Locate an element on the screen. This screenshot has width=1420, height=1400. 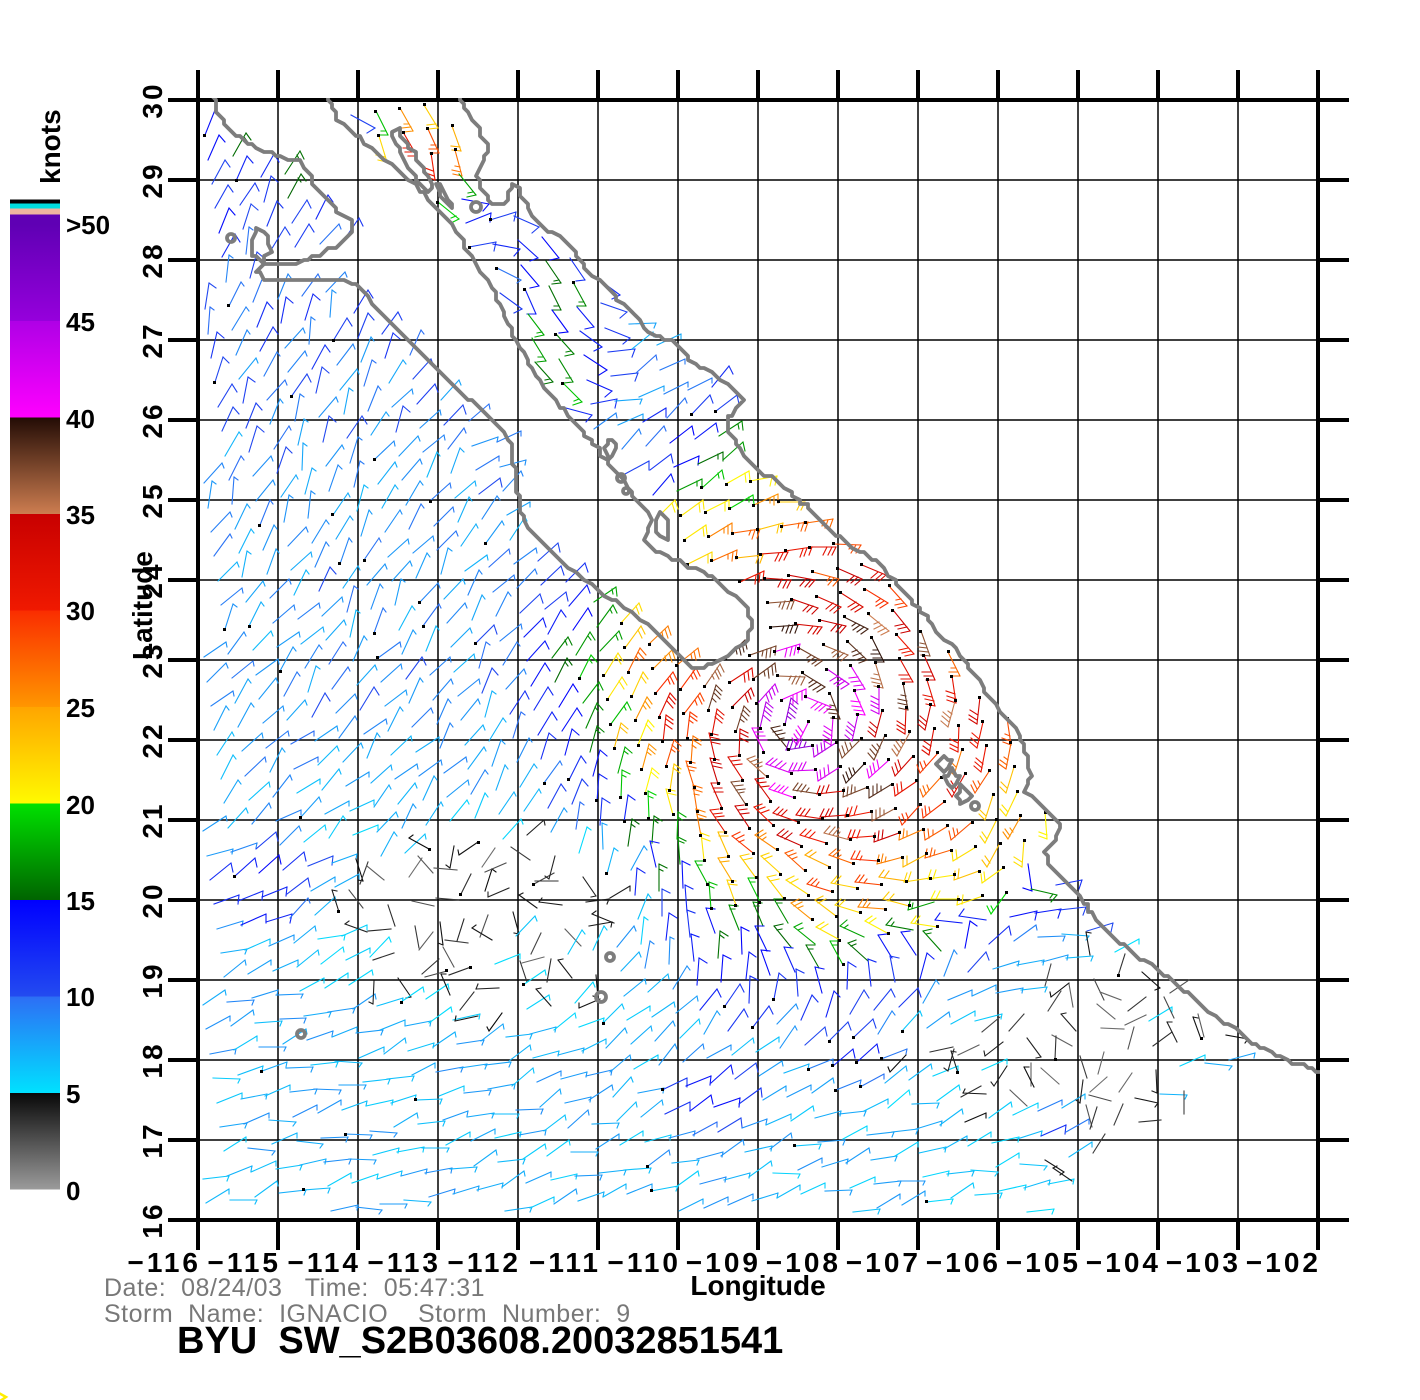
svg-text: 10 is located at coordinates (80, 997).